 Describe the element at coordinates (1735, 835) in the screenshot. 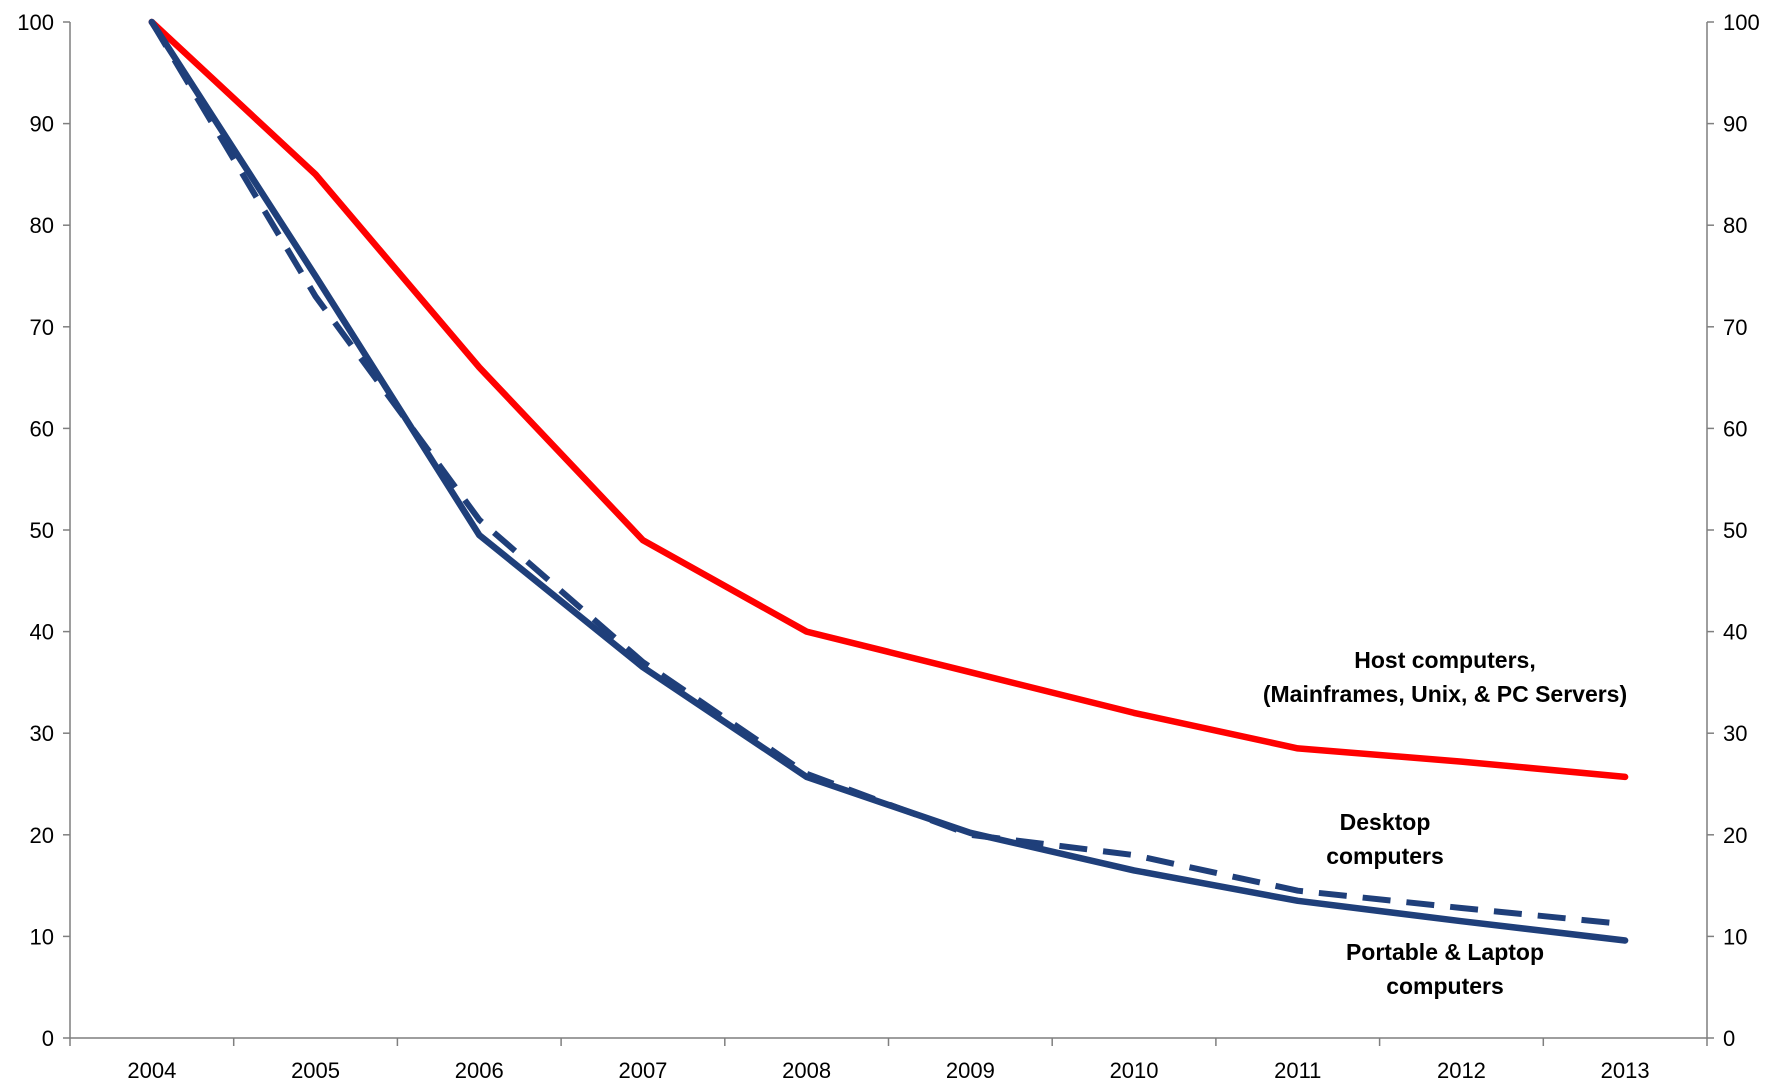

I see `y-tick-label-right: 20` at that location.